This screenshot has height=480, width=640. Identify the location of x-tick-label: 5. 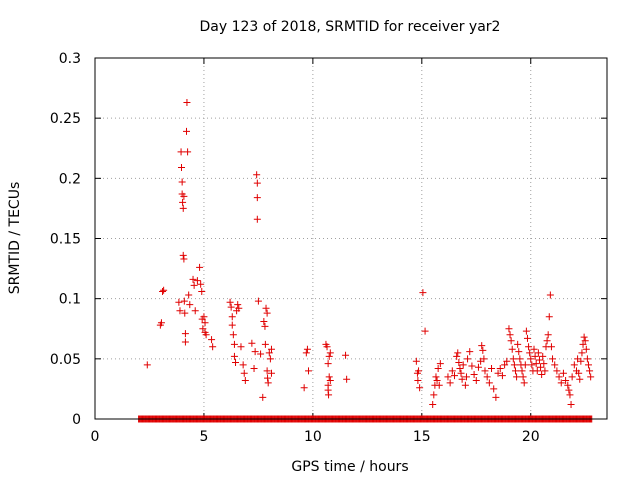
(203, 437).